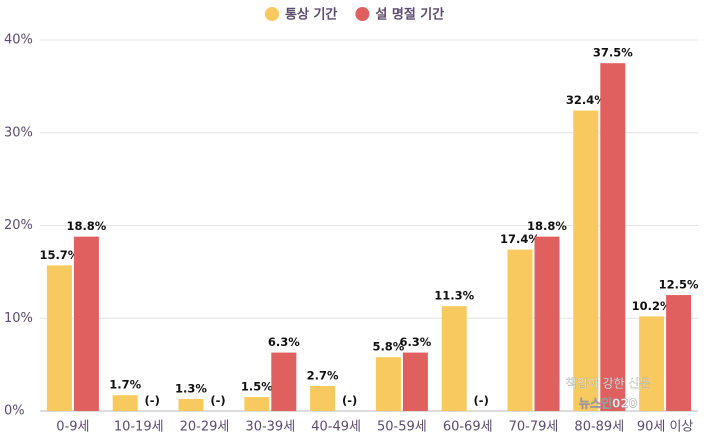 This screenshot has width=714, height=442. I want to click on value-label: 37.5%, so click(613, 53).